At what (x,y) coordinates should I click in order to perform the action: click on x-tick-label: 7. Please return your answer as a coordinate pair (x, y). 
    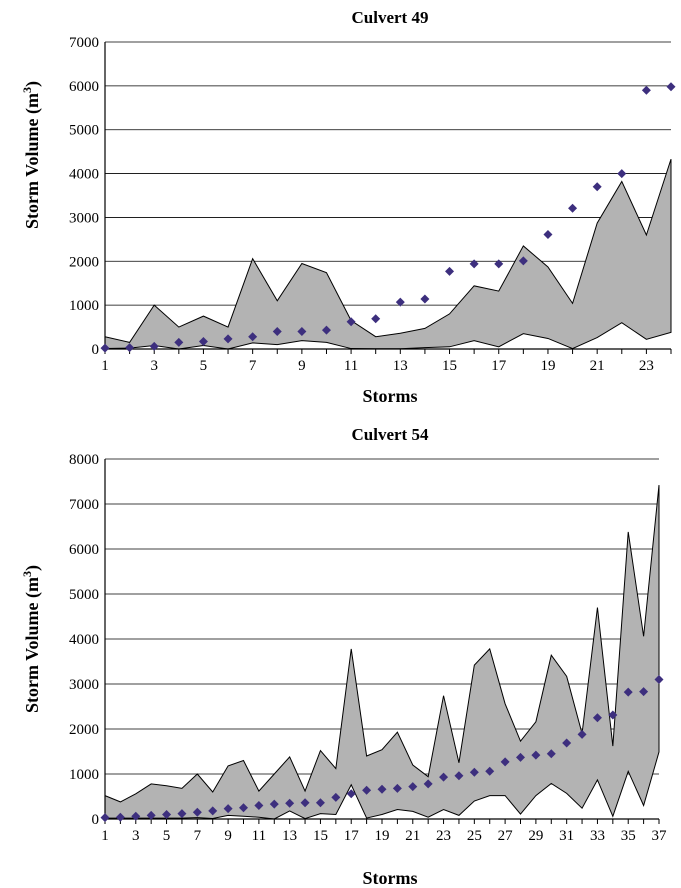
    Looking at the image, I should click on (253, 366).